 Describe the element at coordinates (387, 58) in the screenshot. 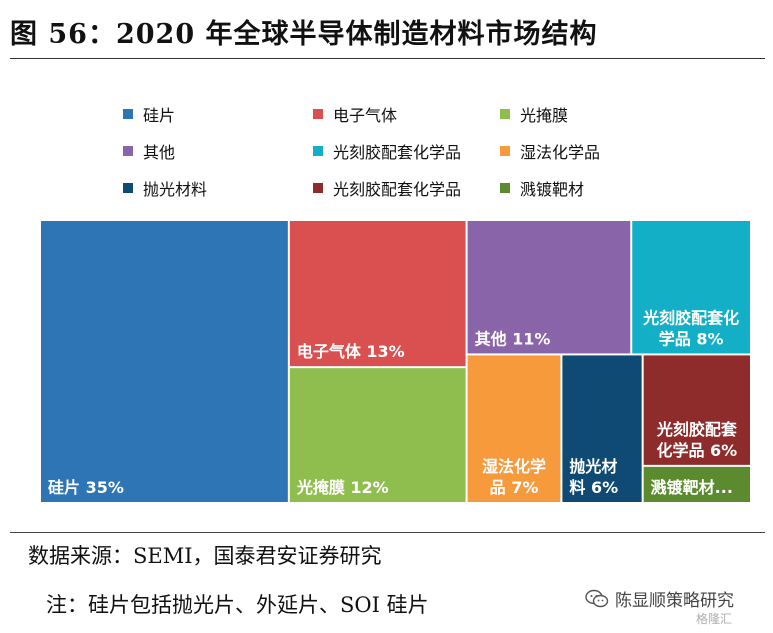

I see `title-rule` at that location.